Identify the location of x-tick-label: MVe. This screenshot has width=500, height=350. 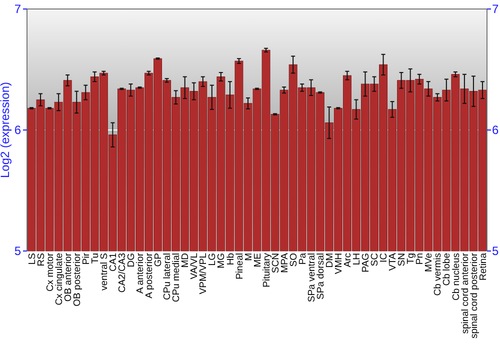
(429, 262).